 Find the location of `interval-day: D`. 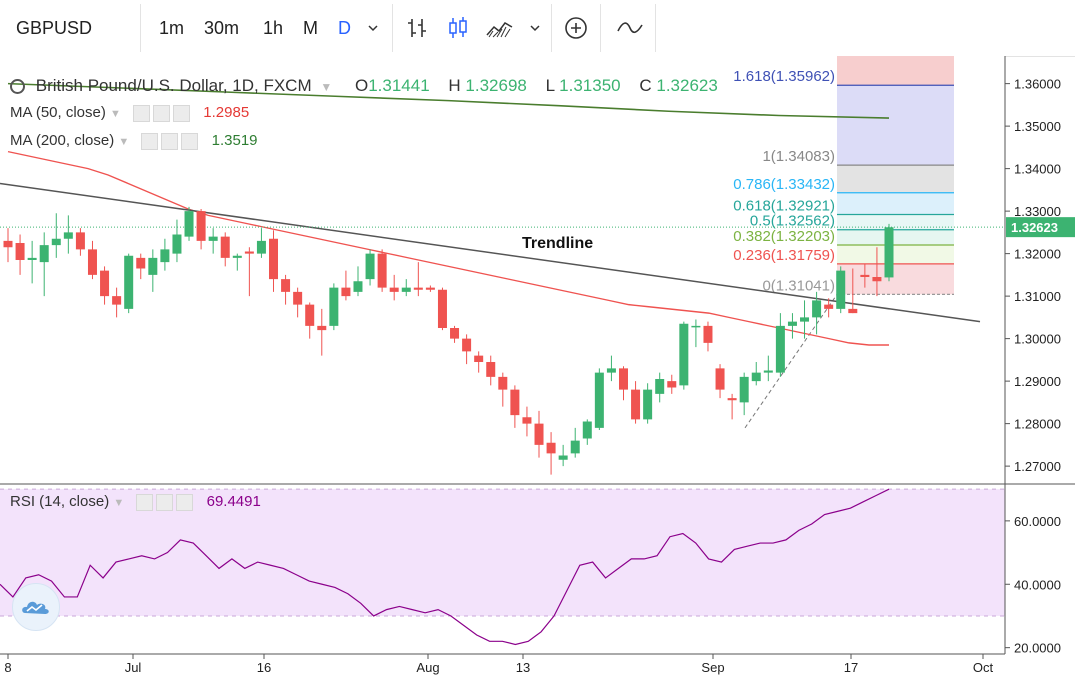

interval-day: D is located at coordinates (344, 28).